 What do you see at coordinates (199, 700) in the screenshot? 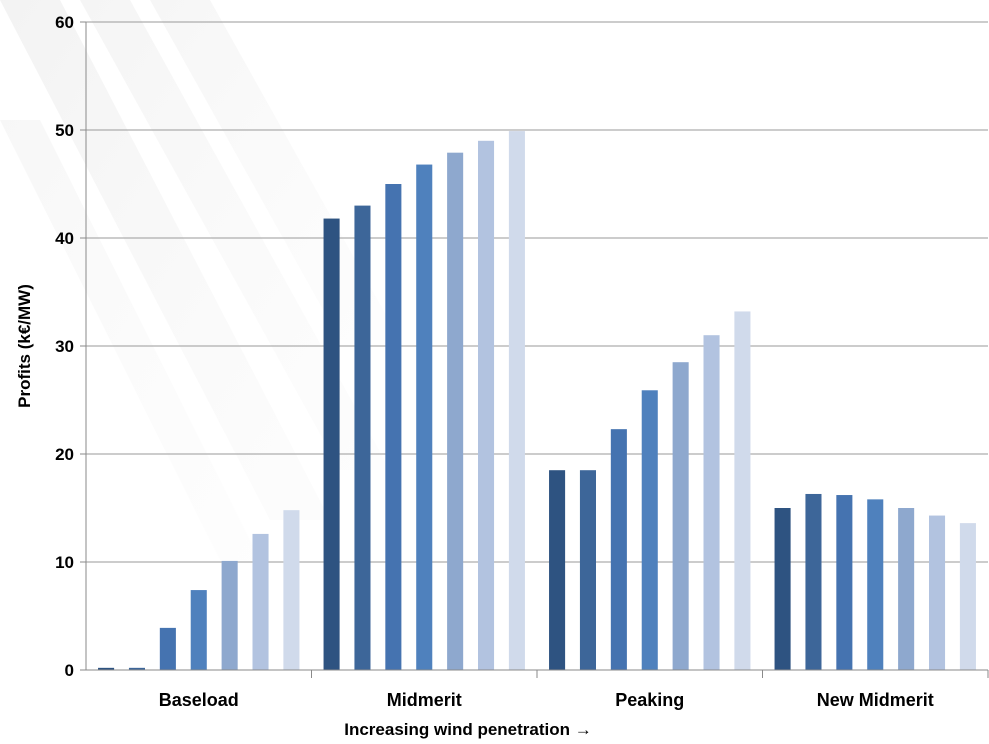
I see `category-label: Baseload` at bounding box center [199, 700].